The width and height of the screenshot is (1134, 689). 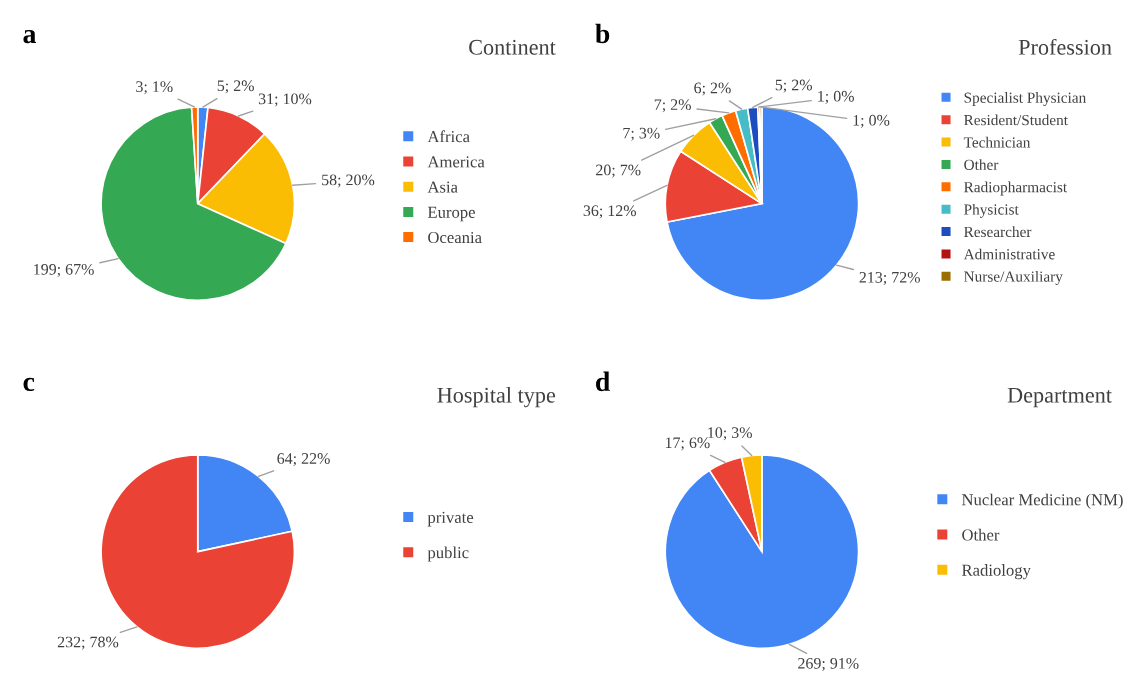 I want to click on legend-label: Radiology, so click(x=996, y=572).